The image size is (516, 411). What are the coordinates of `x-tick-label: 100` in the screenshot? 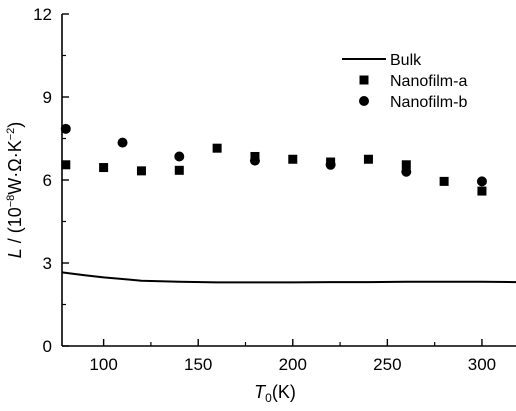 It's located at (103, 364).